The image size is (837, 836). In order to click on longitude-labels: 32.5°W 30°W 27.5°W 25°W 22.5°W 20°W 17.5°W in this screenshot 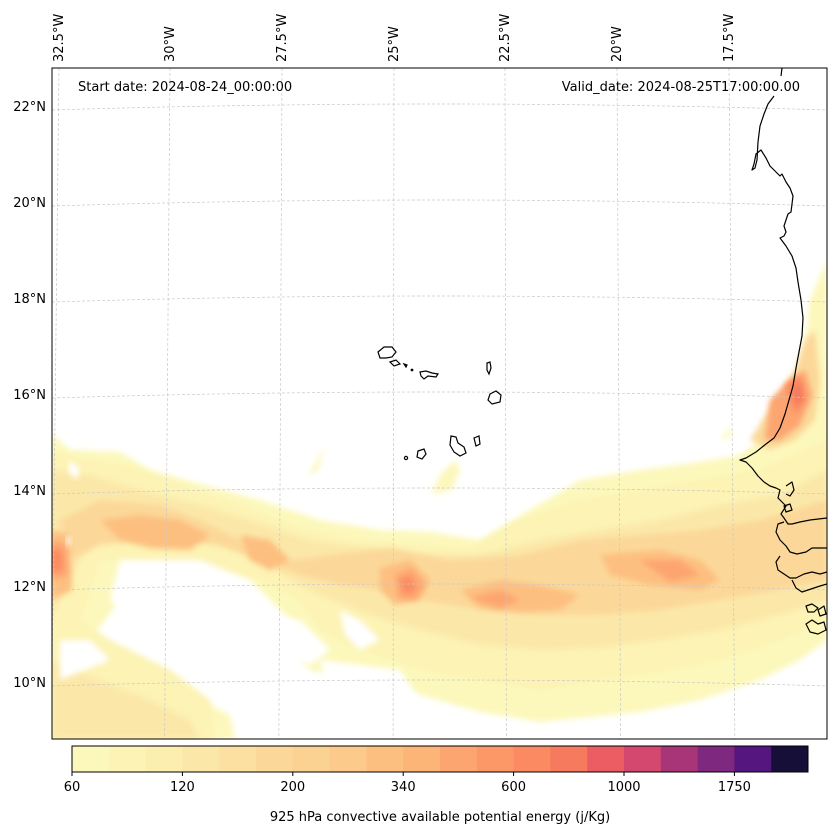, I will do `click(394, 38)`.